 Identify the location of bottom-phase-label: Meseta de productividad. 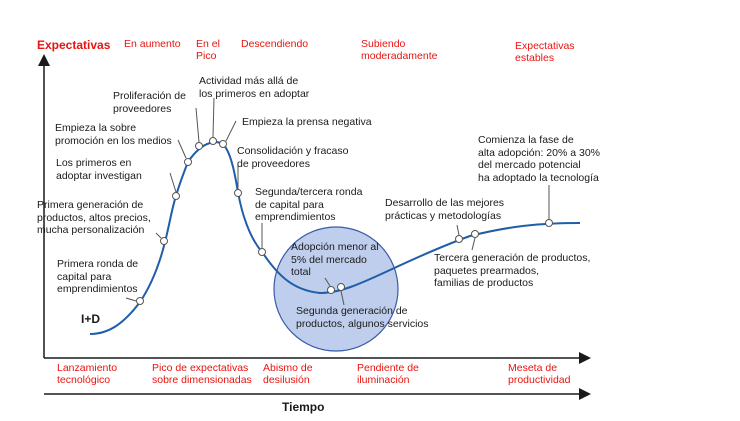
(539, 374).